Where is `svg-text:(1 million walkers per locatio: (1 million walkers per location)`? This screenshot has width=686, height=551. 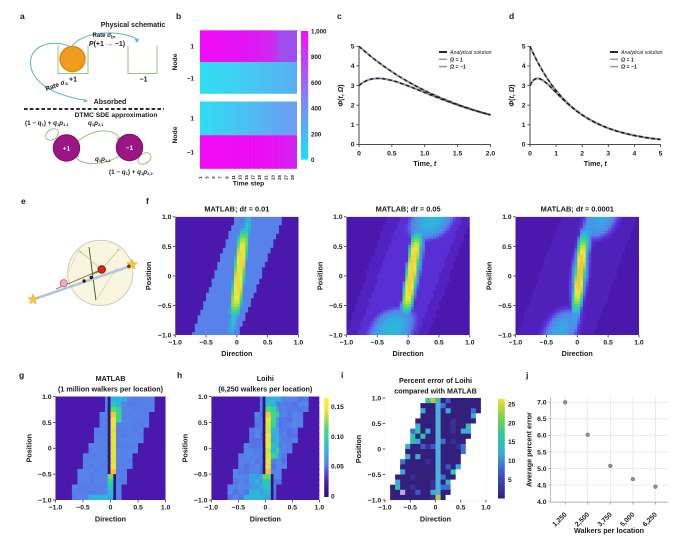
svg-text:(1 million walkers per locatio: (1 million walkers per location) is located at coordinates (111, 389).